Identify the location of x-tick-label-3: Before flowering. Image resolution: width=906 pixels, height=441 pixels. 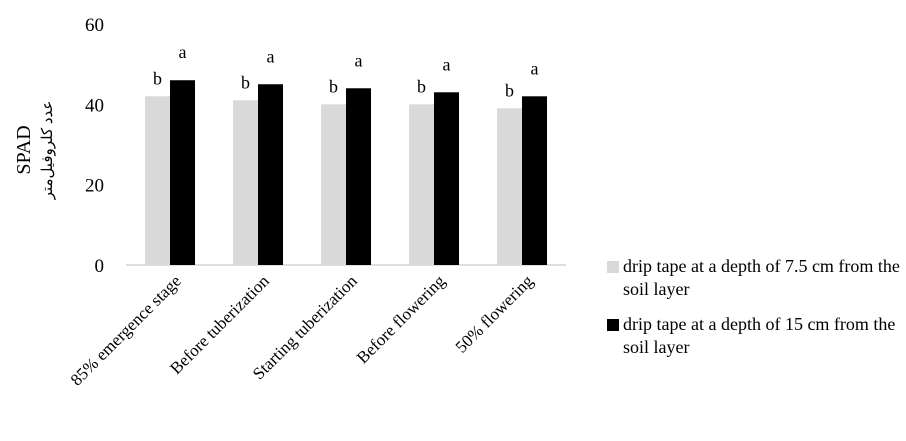
(401, 319).